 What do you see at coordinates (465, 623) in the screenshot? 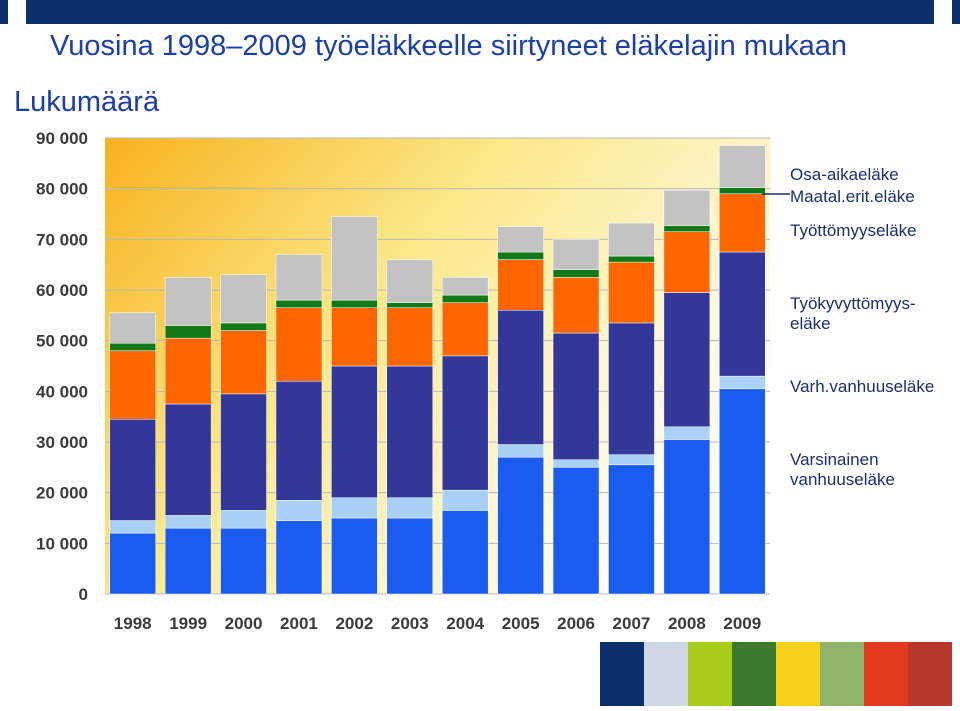
I see `x-tick-label: 2004` at bounding box center [465, 623].